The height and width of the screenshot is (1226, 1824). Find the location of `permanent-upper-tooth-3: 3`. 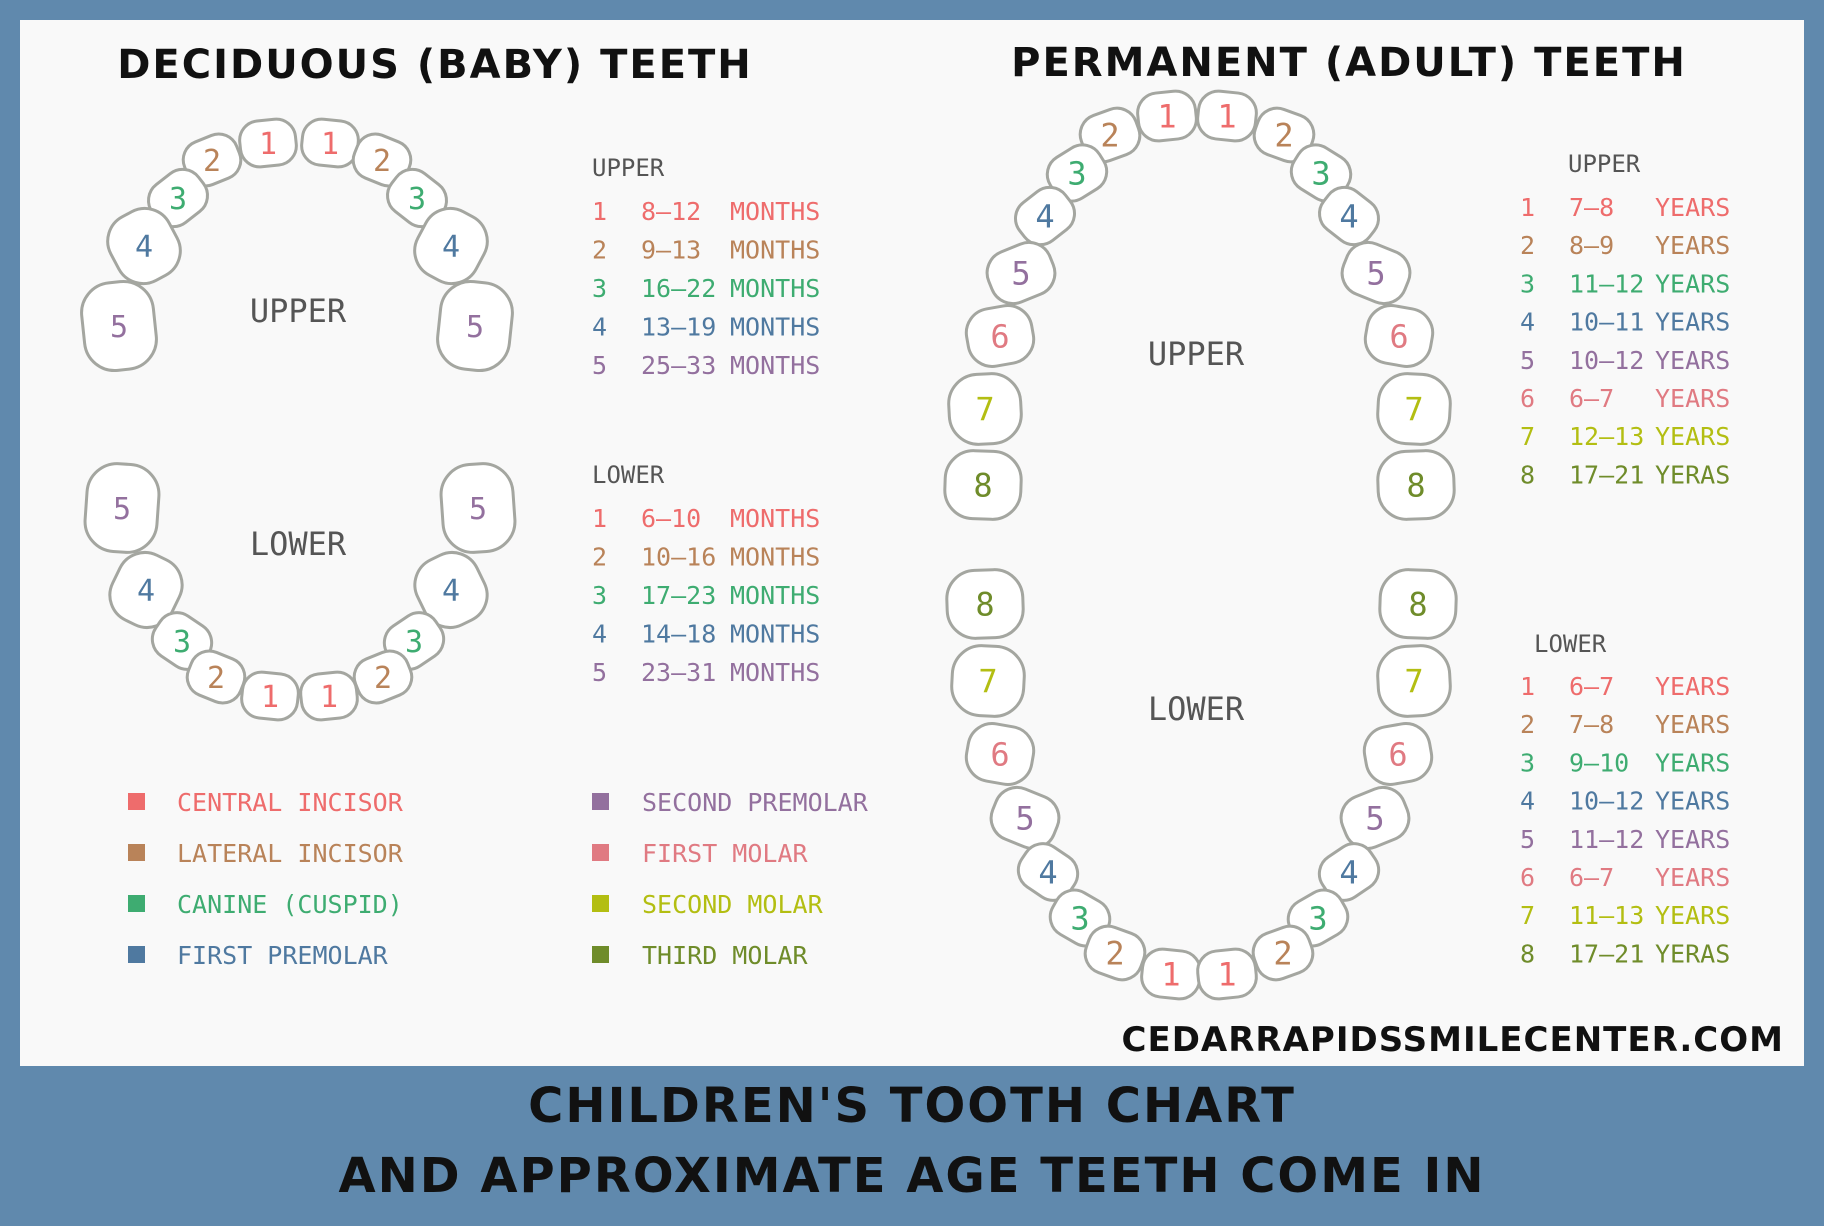

permanent-upper-tooth-3: 3 is located at coordinates (1321, 173).